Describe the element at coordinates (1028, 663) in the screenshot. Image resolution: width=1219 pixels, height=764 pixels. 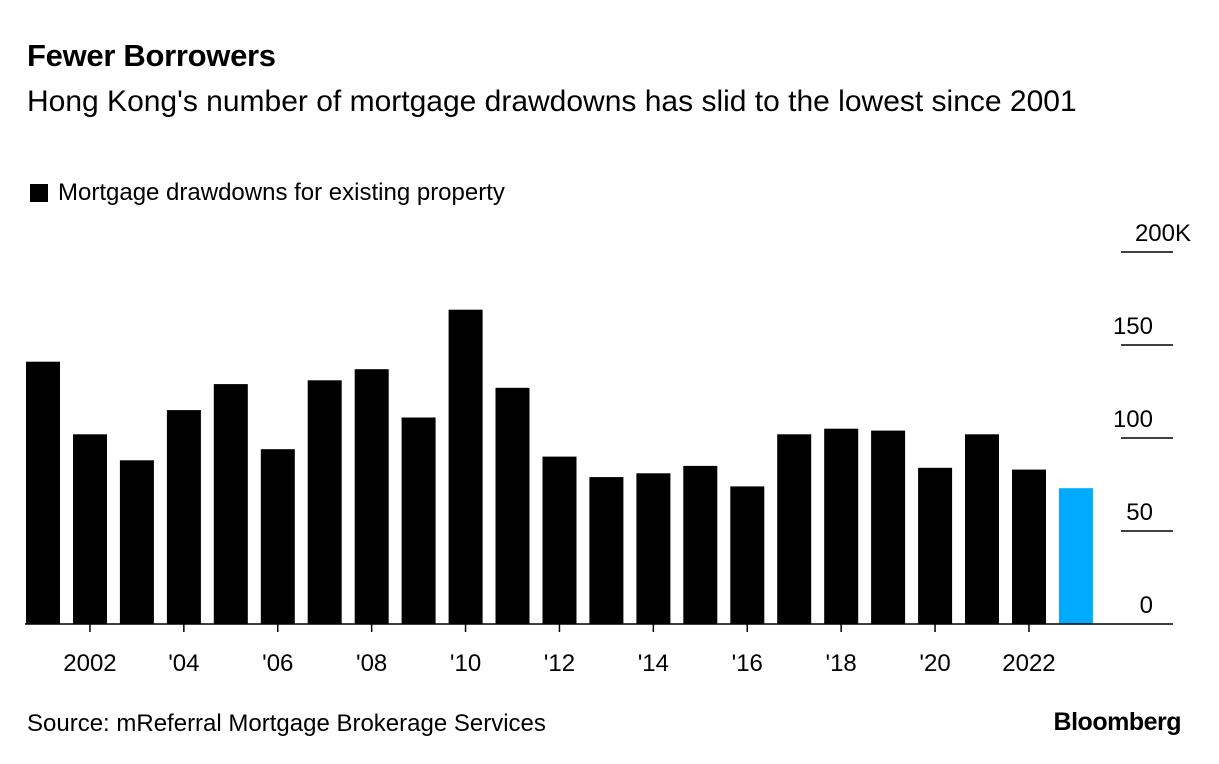
I see `x-tick-label-2022: 2022` at that location.